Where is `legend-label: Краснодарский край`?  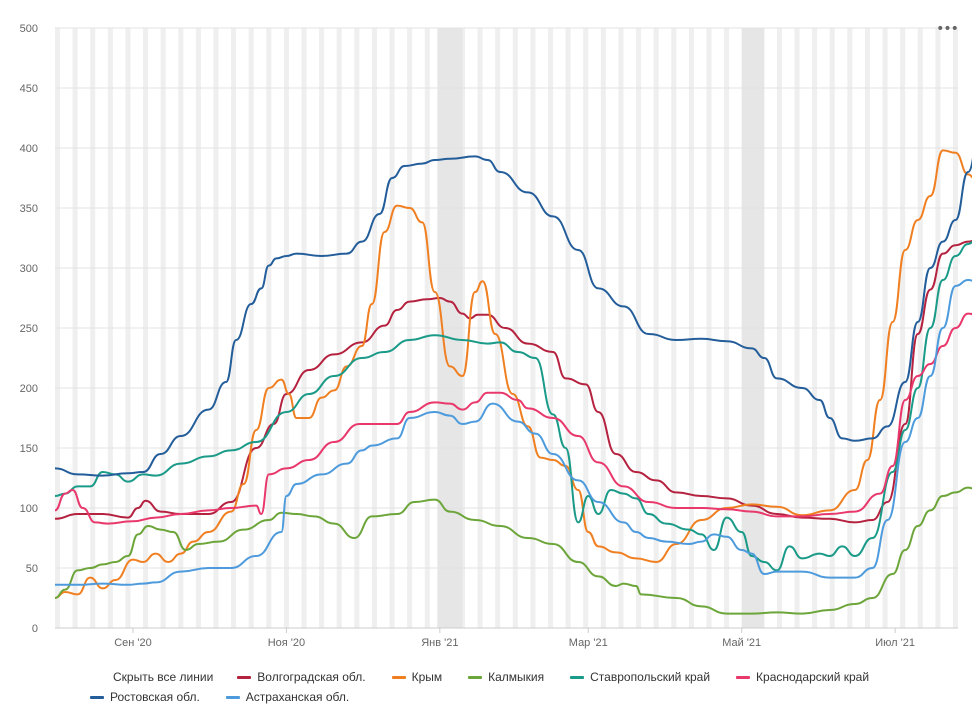 legend-label: Краснодарский край is located at coordinates (813, 677).